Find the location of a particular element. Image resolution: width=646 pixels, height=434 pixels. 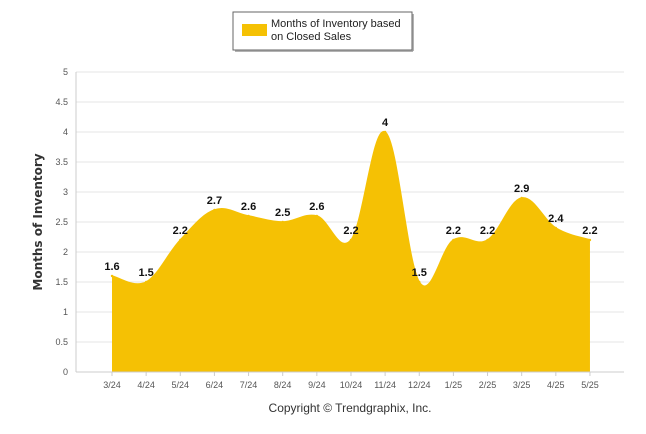

y-tick-label: 5 is located at coordinates (65, 72).